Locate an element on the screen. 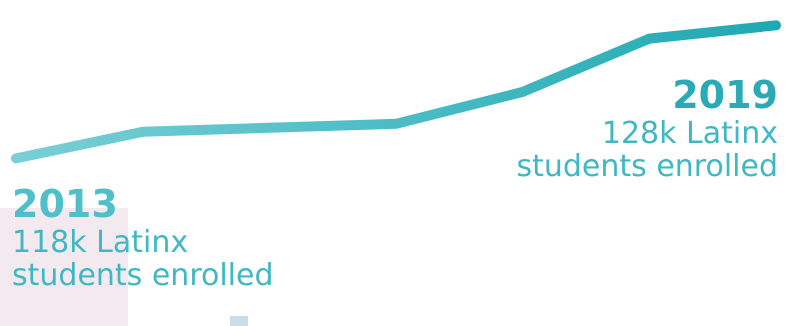 The image size is (790, 326). annotation-line2-2019: students enrolled is located at coordinates (647, 167).